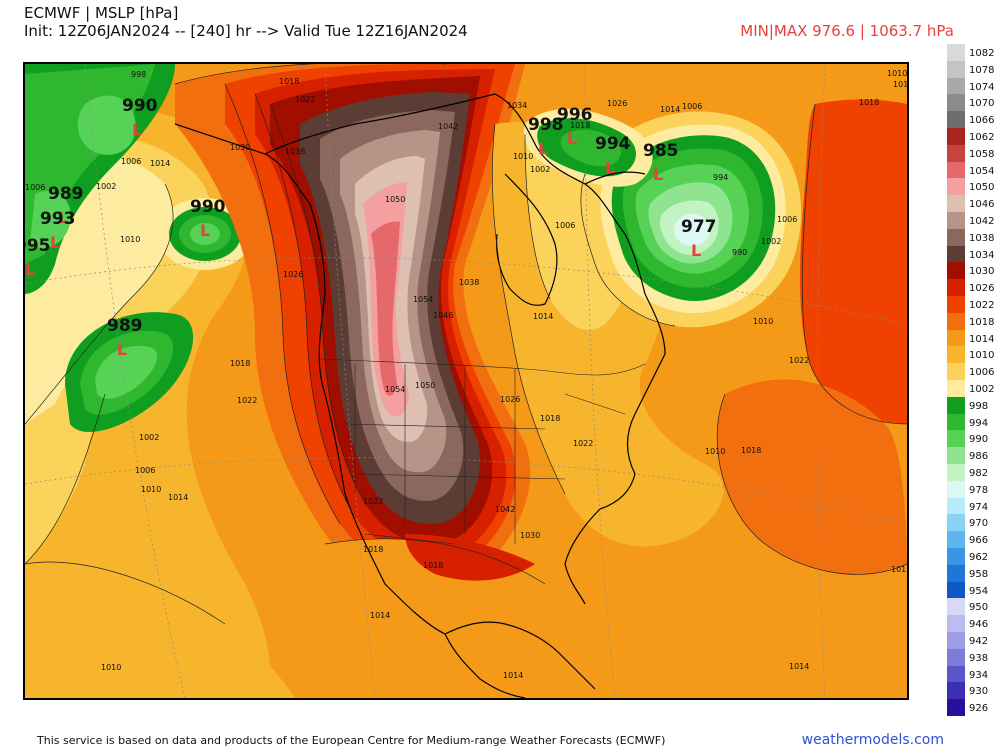  I want to click on colorbar-label: 1062, so click(982, 137).